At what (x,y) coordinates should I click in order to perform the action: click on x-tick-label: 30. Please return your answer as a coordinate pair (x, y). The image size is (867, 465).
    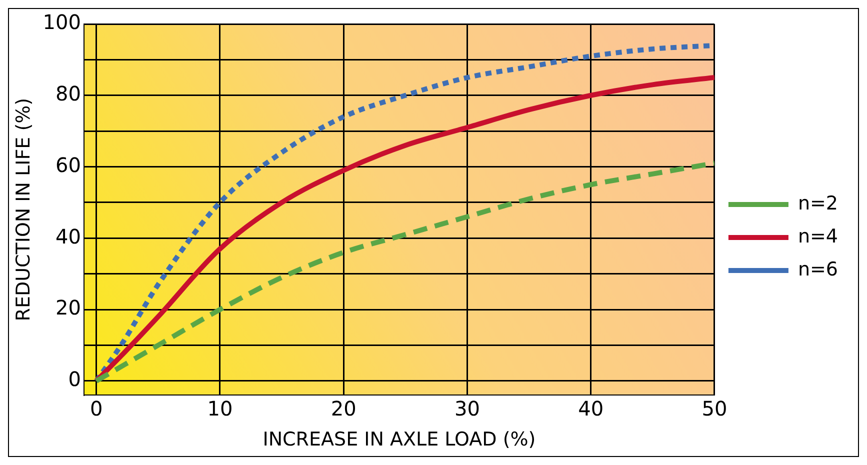
    Looking at the image, I should click on (467, 408).